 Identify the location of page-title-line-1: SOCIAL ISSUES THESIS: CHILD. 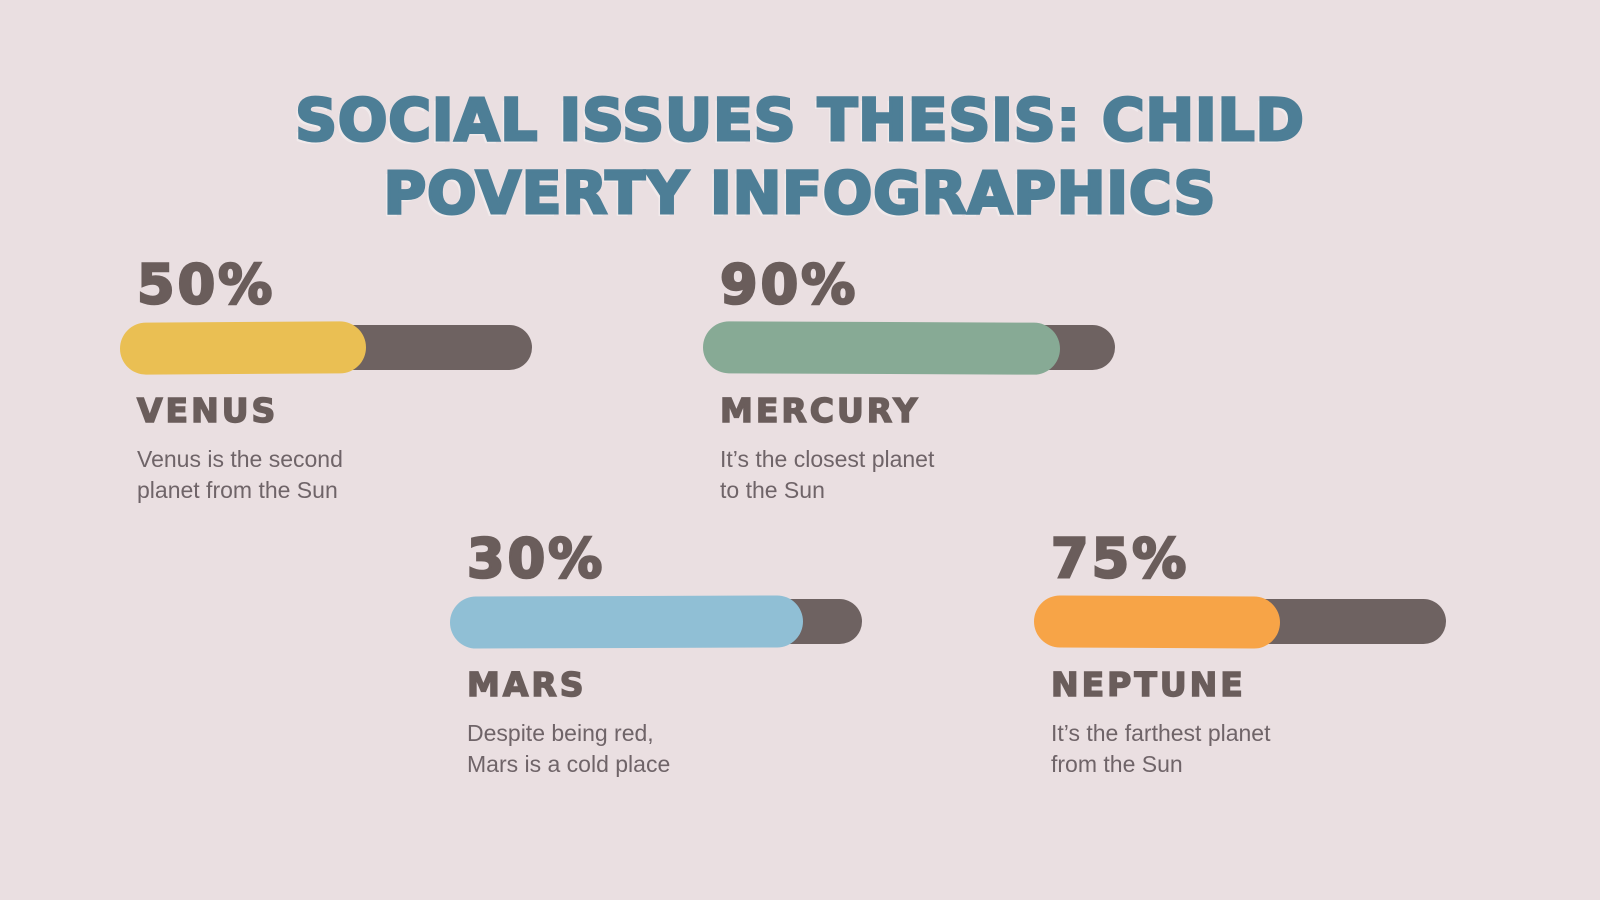
(800, 120).